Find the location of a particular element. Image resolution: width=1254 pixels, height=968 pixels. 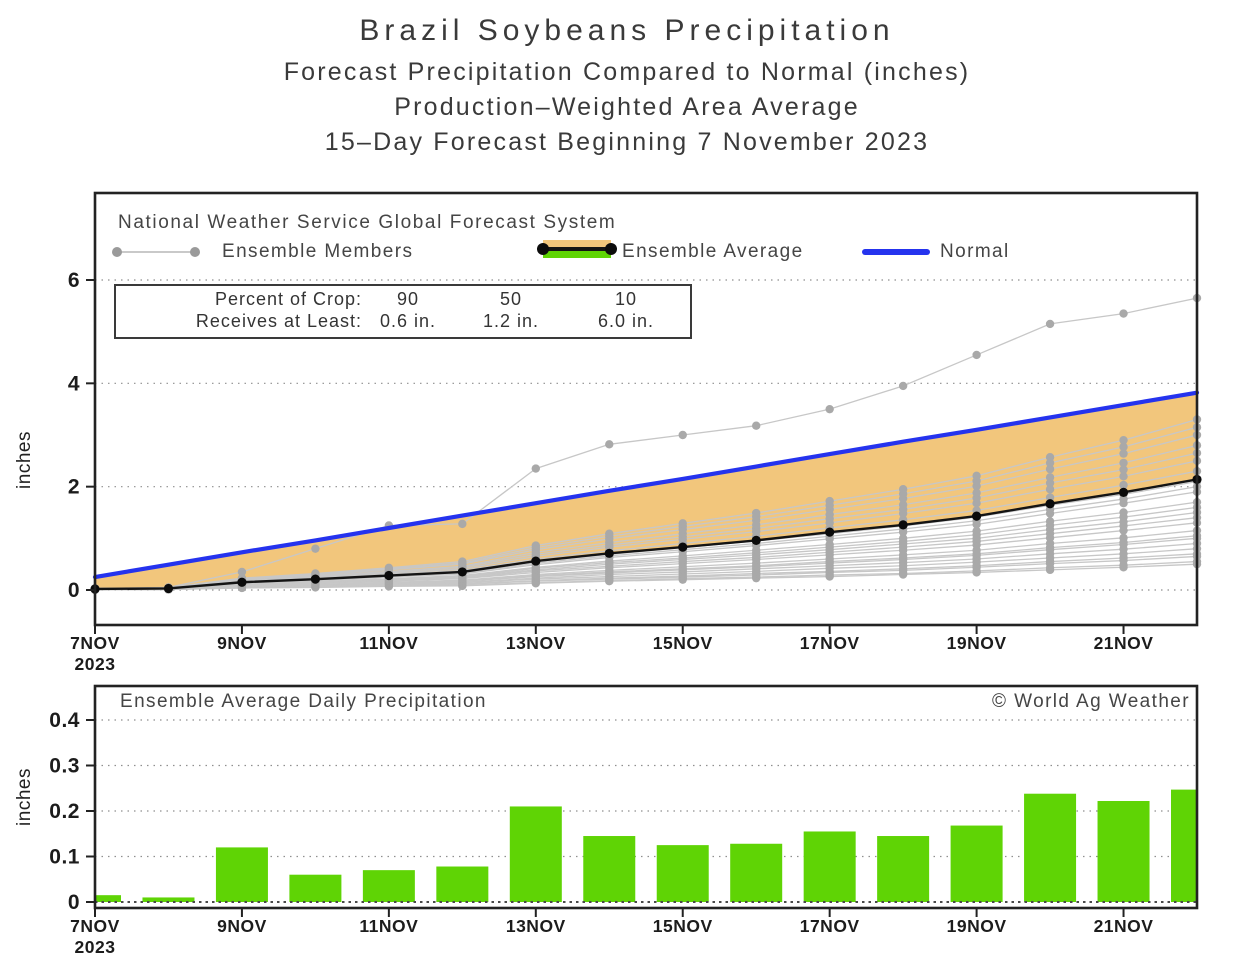

legend-label-ensemble-members: Ensemble Members is located at coordinates (318, 251).